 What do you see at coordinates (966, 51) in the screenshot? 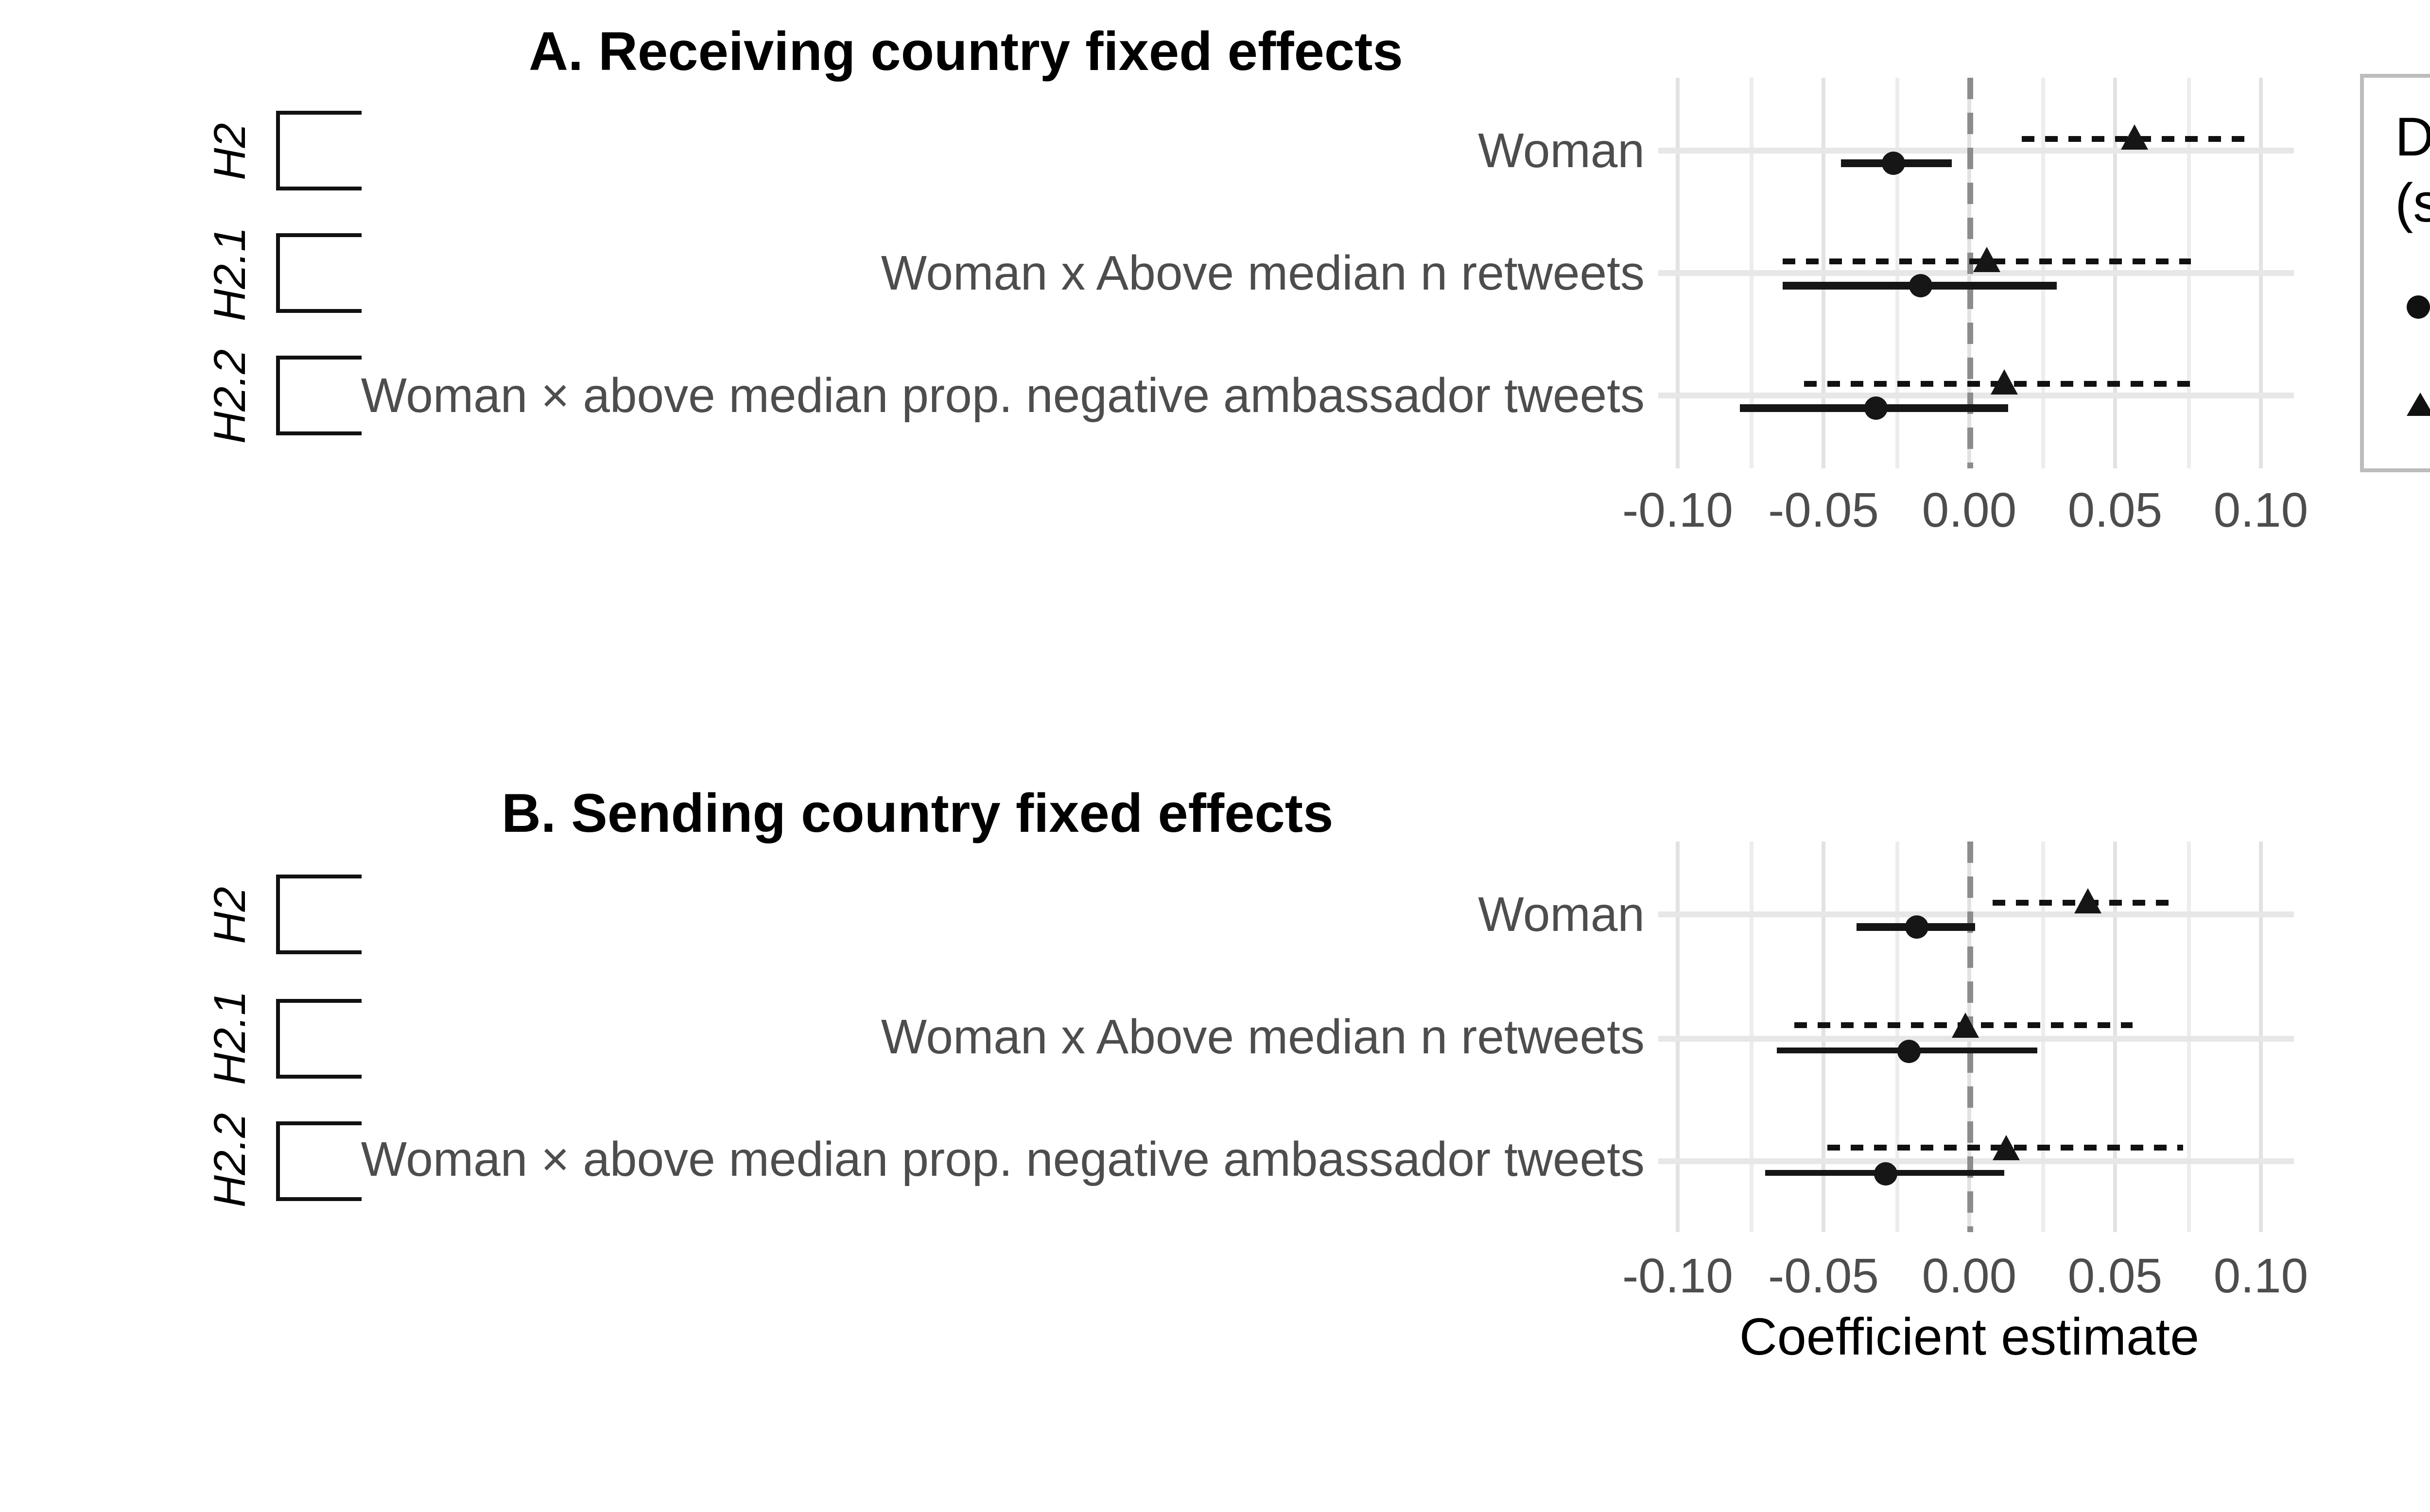
I see `panel-a-title: A. Receiving country fixed effects` at bounding box center [966, 51].